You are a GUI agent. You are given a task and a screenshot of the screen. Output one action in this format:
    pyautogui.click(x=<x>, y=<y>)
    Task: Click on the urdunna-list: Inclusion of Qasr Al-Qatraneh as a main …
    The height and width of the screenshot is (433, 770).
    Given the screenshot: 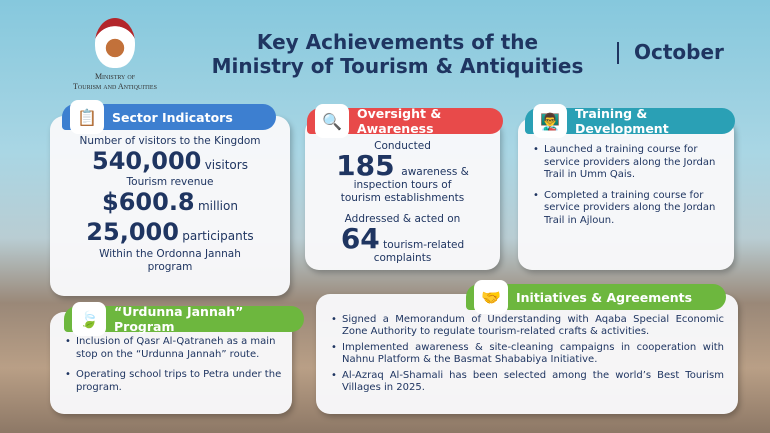 What is the action you would take?
    pyautogui.click(x=173, y=365)
    